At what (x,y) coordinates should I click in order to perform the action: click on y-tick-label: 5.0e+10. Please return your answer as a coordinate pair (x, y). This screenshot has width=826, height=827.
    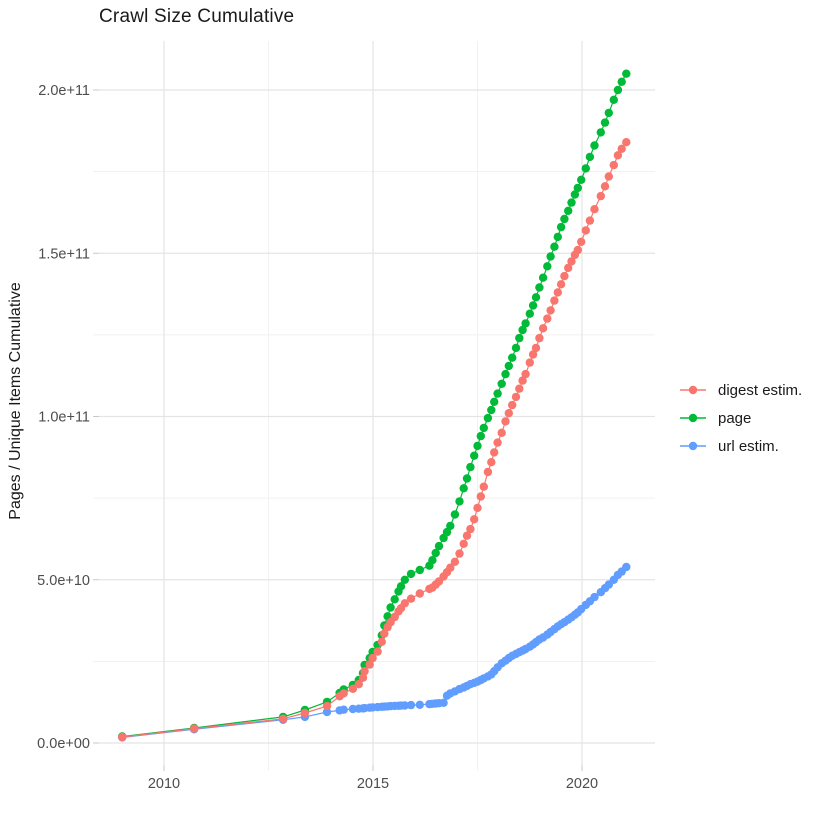
    Looking at the image, I should click on (63, 581).